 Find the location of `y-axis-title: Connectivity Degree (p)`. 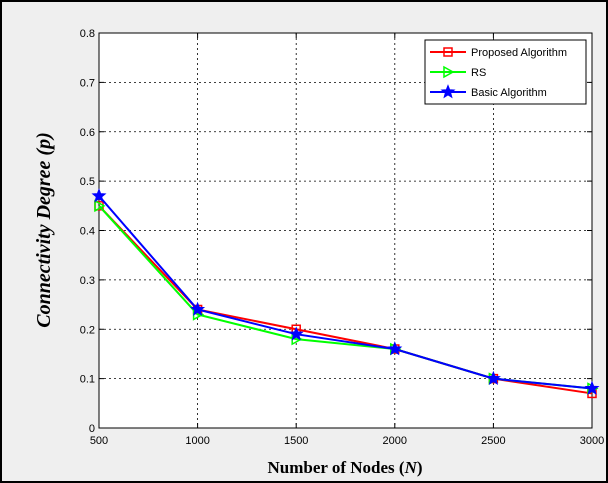

y-axis-title: Connectivity Degree (p) is located at coordinates (44, 230).